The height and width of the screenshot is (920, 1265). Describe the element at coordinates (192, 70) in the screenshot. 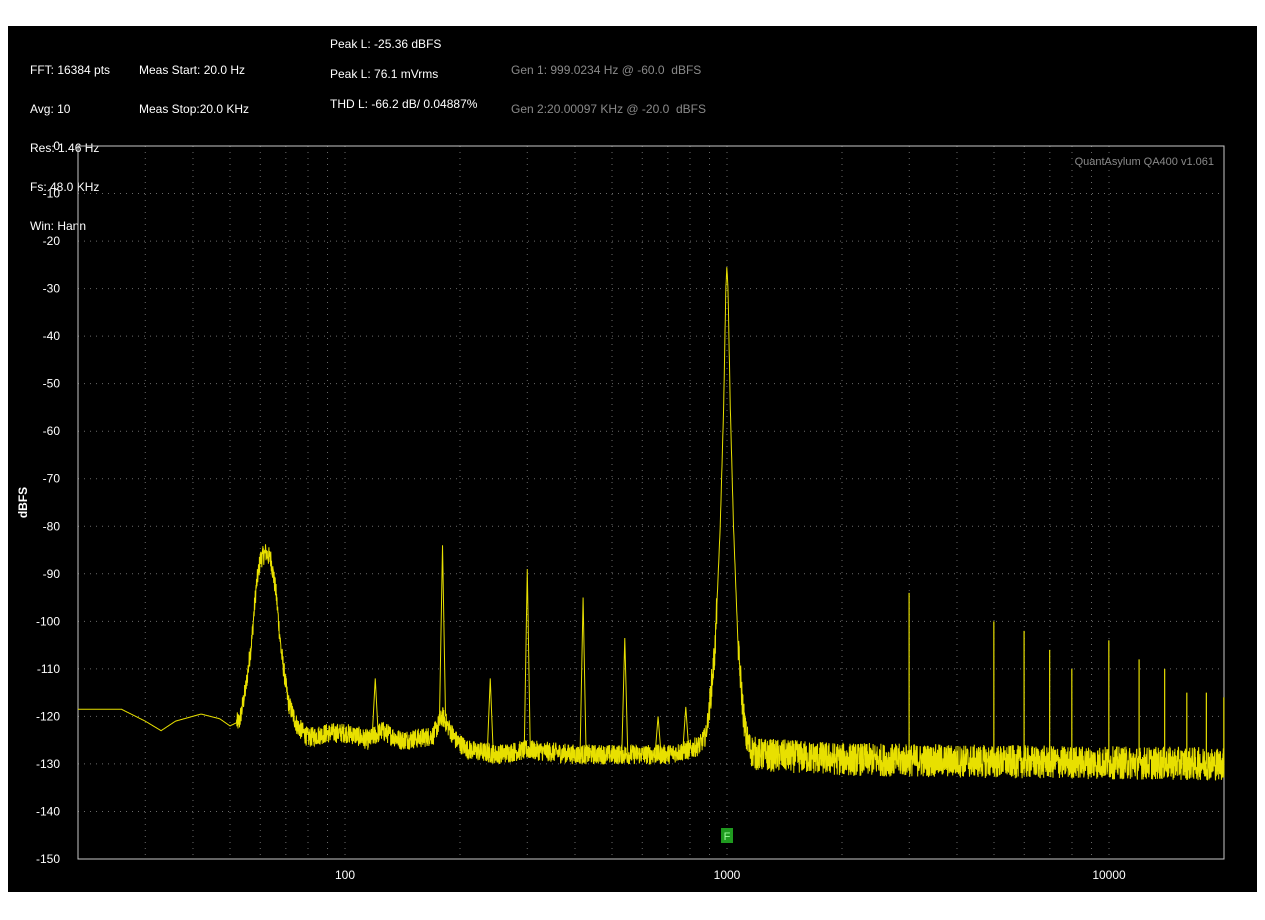

I see `meas-start: Meas Start: 20.0 Hz` at that location.